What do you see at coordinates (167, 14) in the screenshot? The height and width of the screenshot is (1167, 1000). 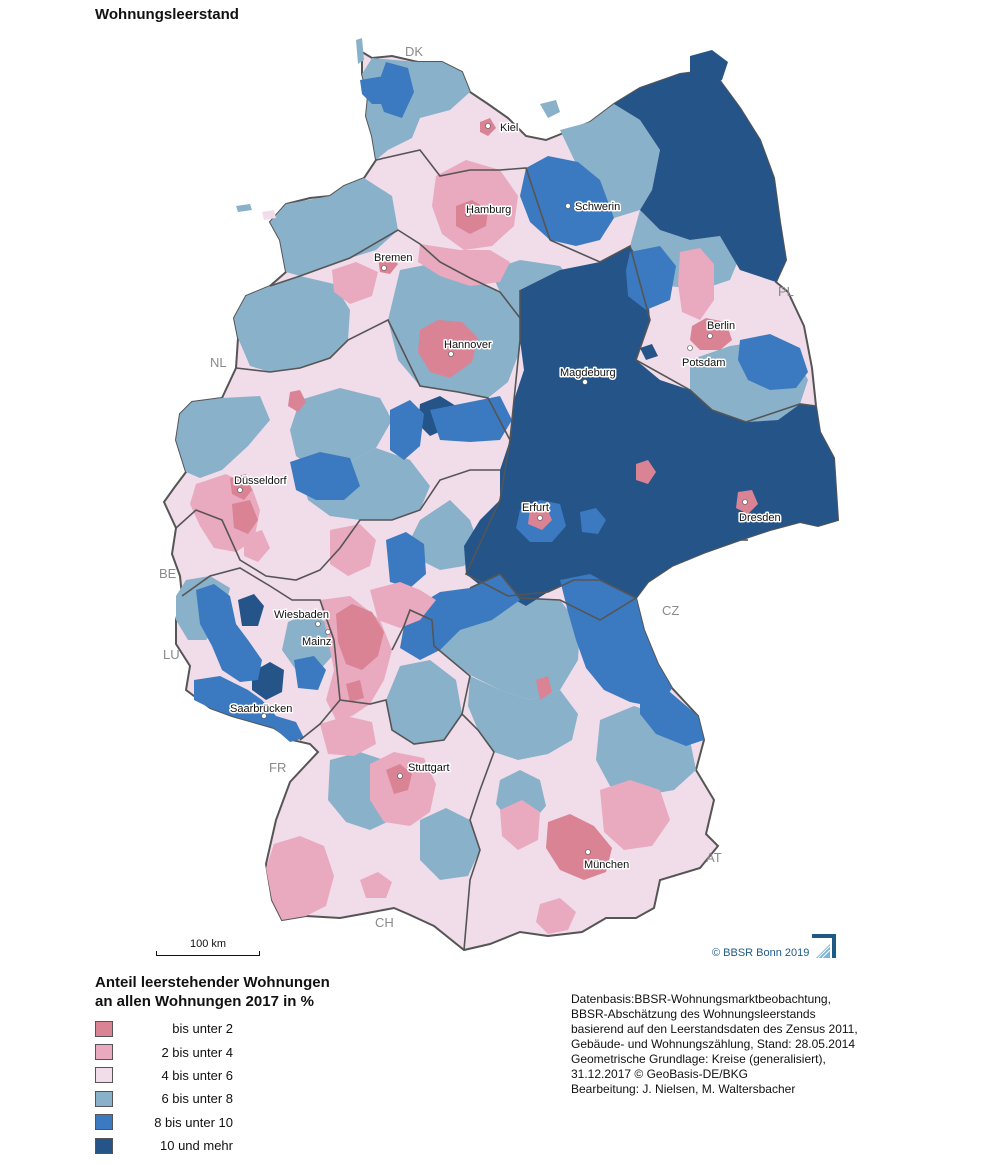 I see `map-title: Wohnungsleerstand` at bounding box center [167, 14].